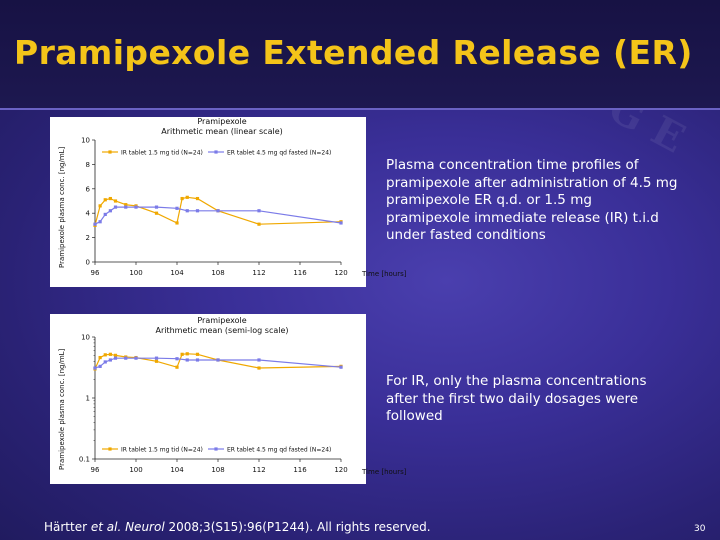 This screenshot has height=540, width=720. What do you see at coordinates (62, 409) in the screenshot?
I see `y-axis-label-semilog: Pramipexole plasma conc. [ng/mL]` at bounding box center [62, 409].